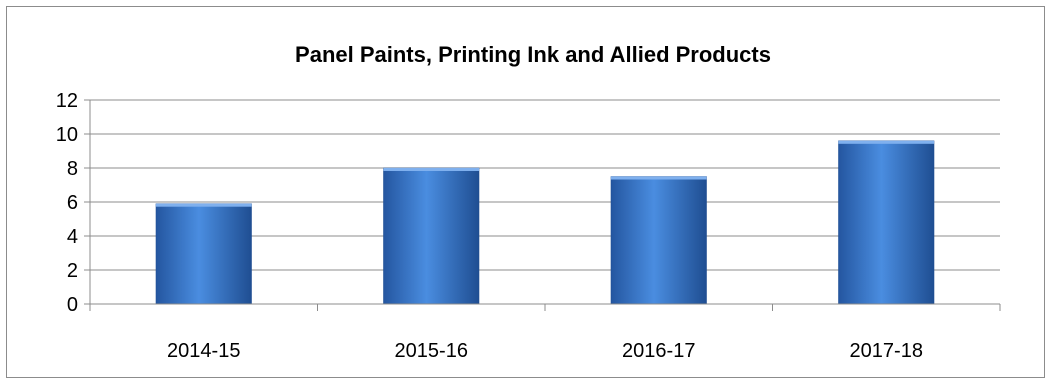 The width and height of the screenshot is (1053, 385). I want to click on y-tick-label: 2, so click(72, 271).